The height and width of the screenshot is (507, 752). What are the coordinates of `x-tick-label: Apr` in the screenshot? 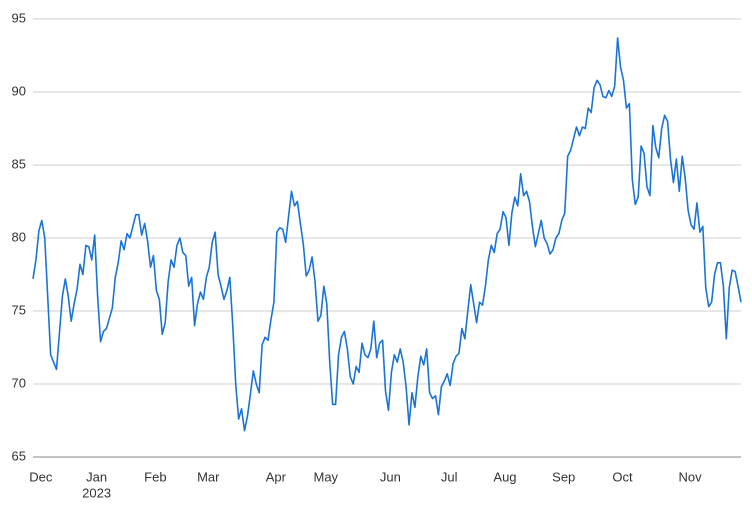 It's located at (276, 476).